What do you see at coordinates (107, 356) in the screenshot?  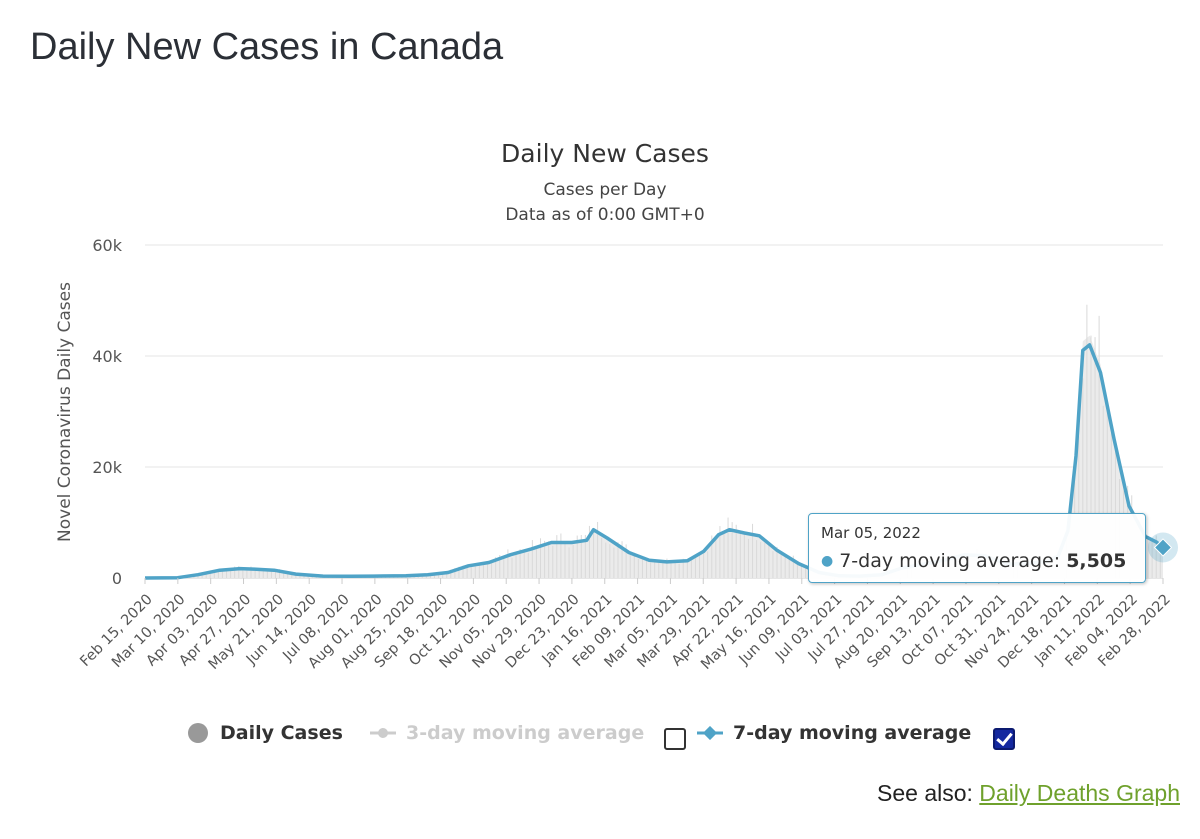 I see `y-tick-label: 40k` at bounding box center [107, 356].